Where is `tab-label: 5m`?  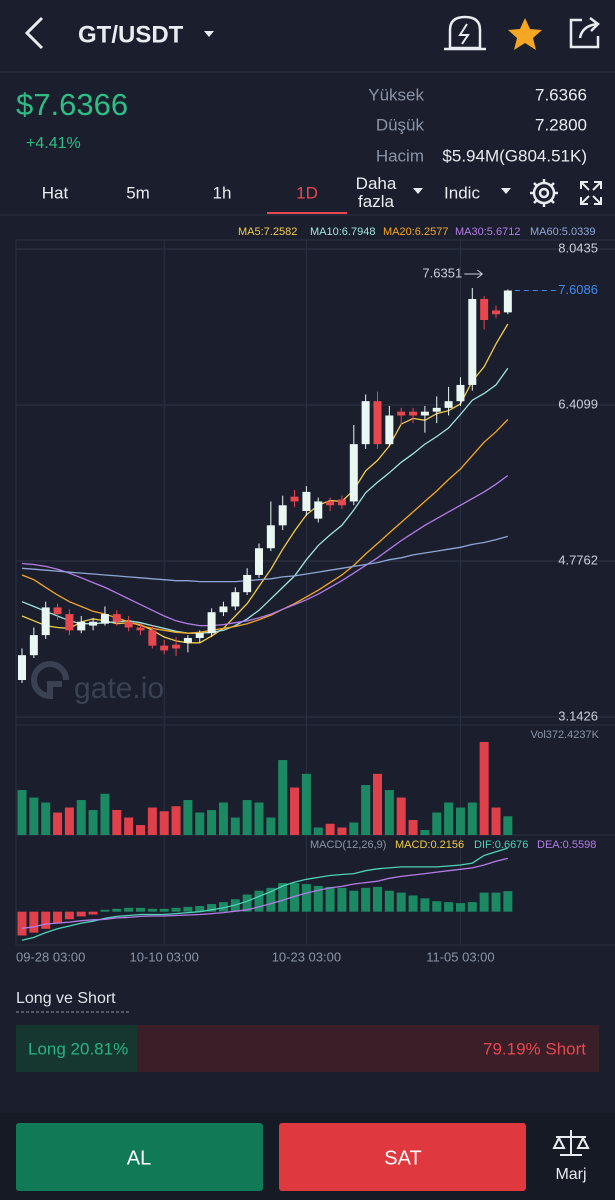 tab-label: 5m is located at coordinates (138, 192).